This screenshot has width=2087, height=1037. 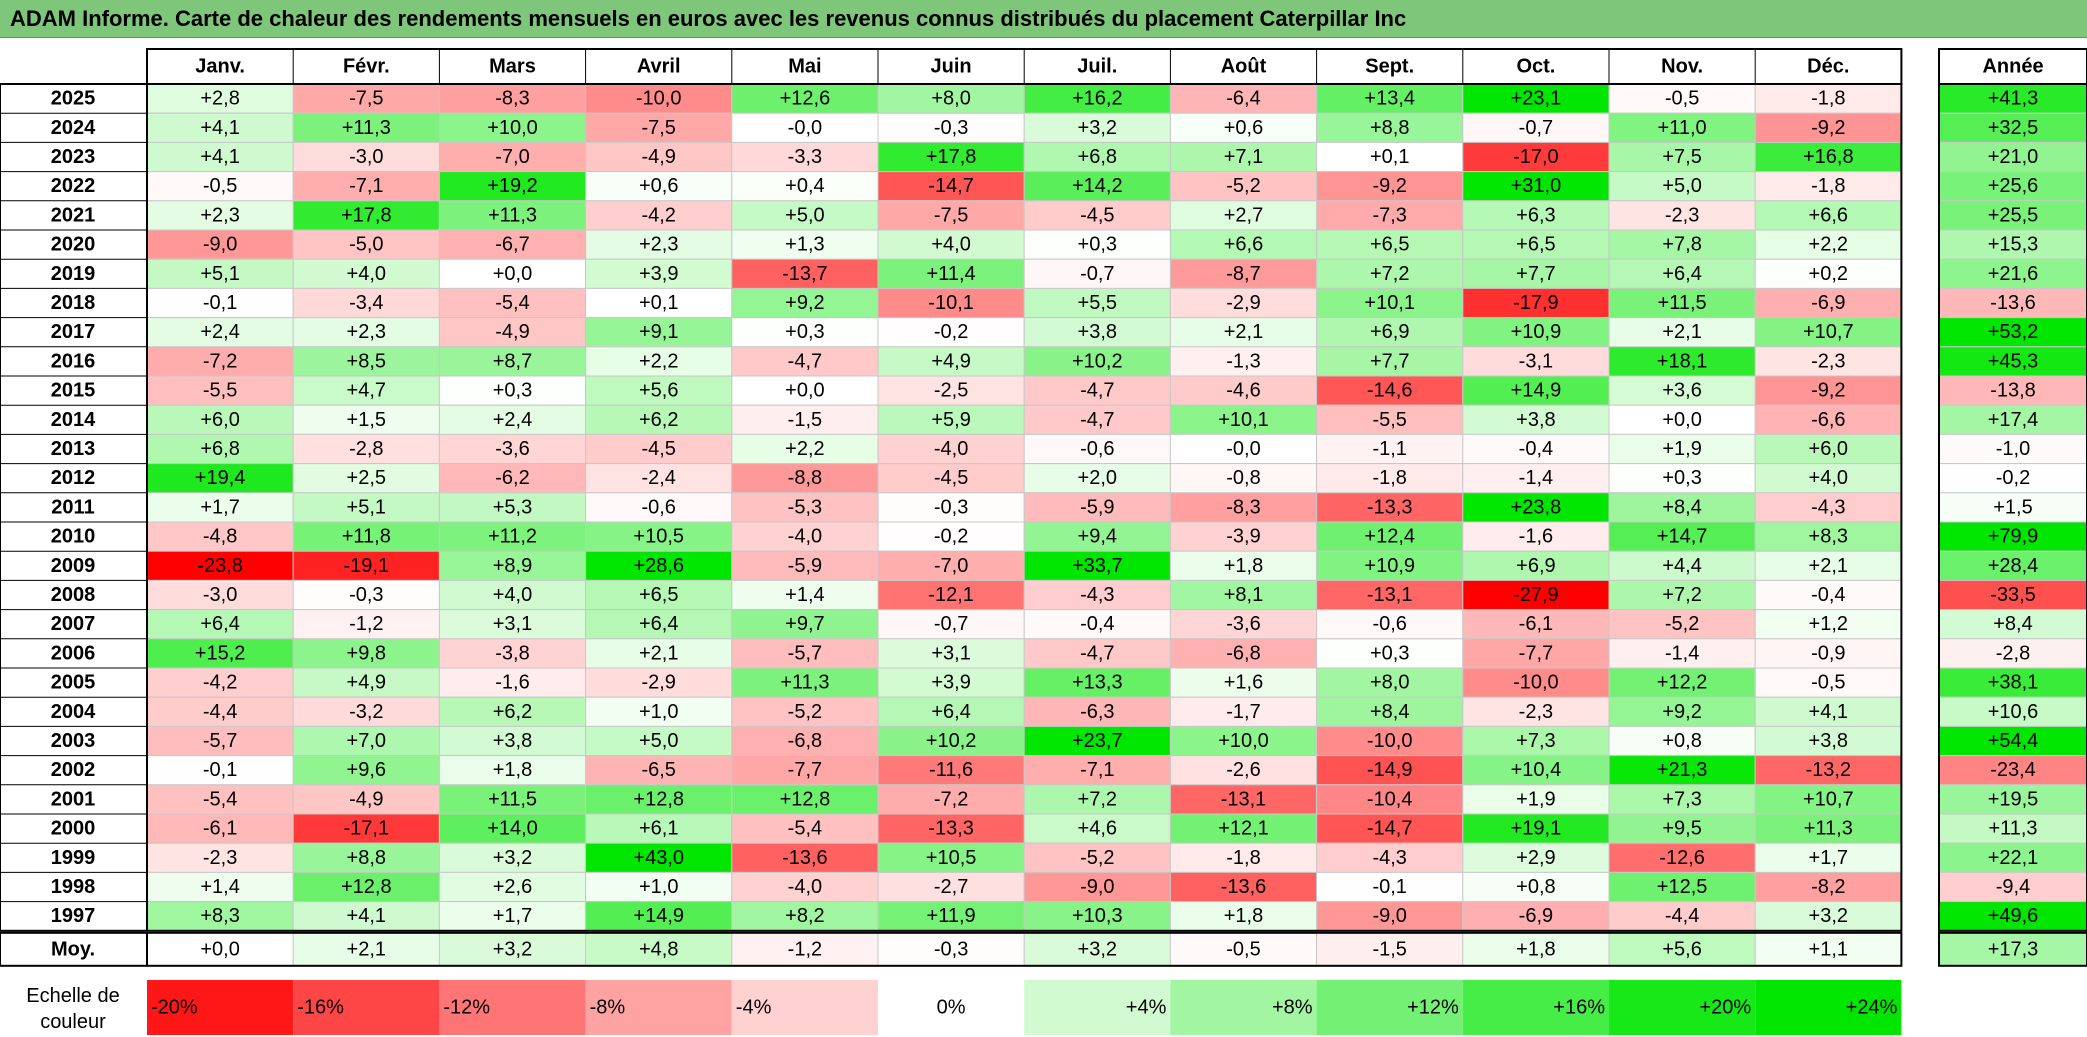 What do you see at coordinates (658, 478) in the screenshot?
I see `heat-cell-value: -2,4` at bounding box center [658, 478].